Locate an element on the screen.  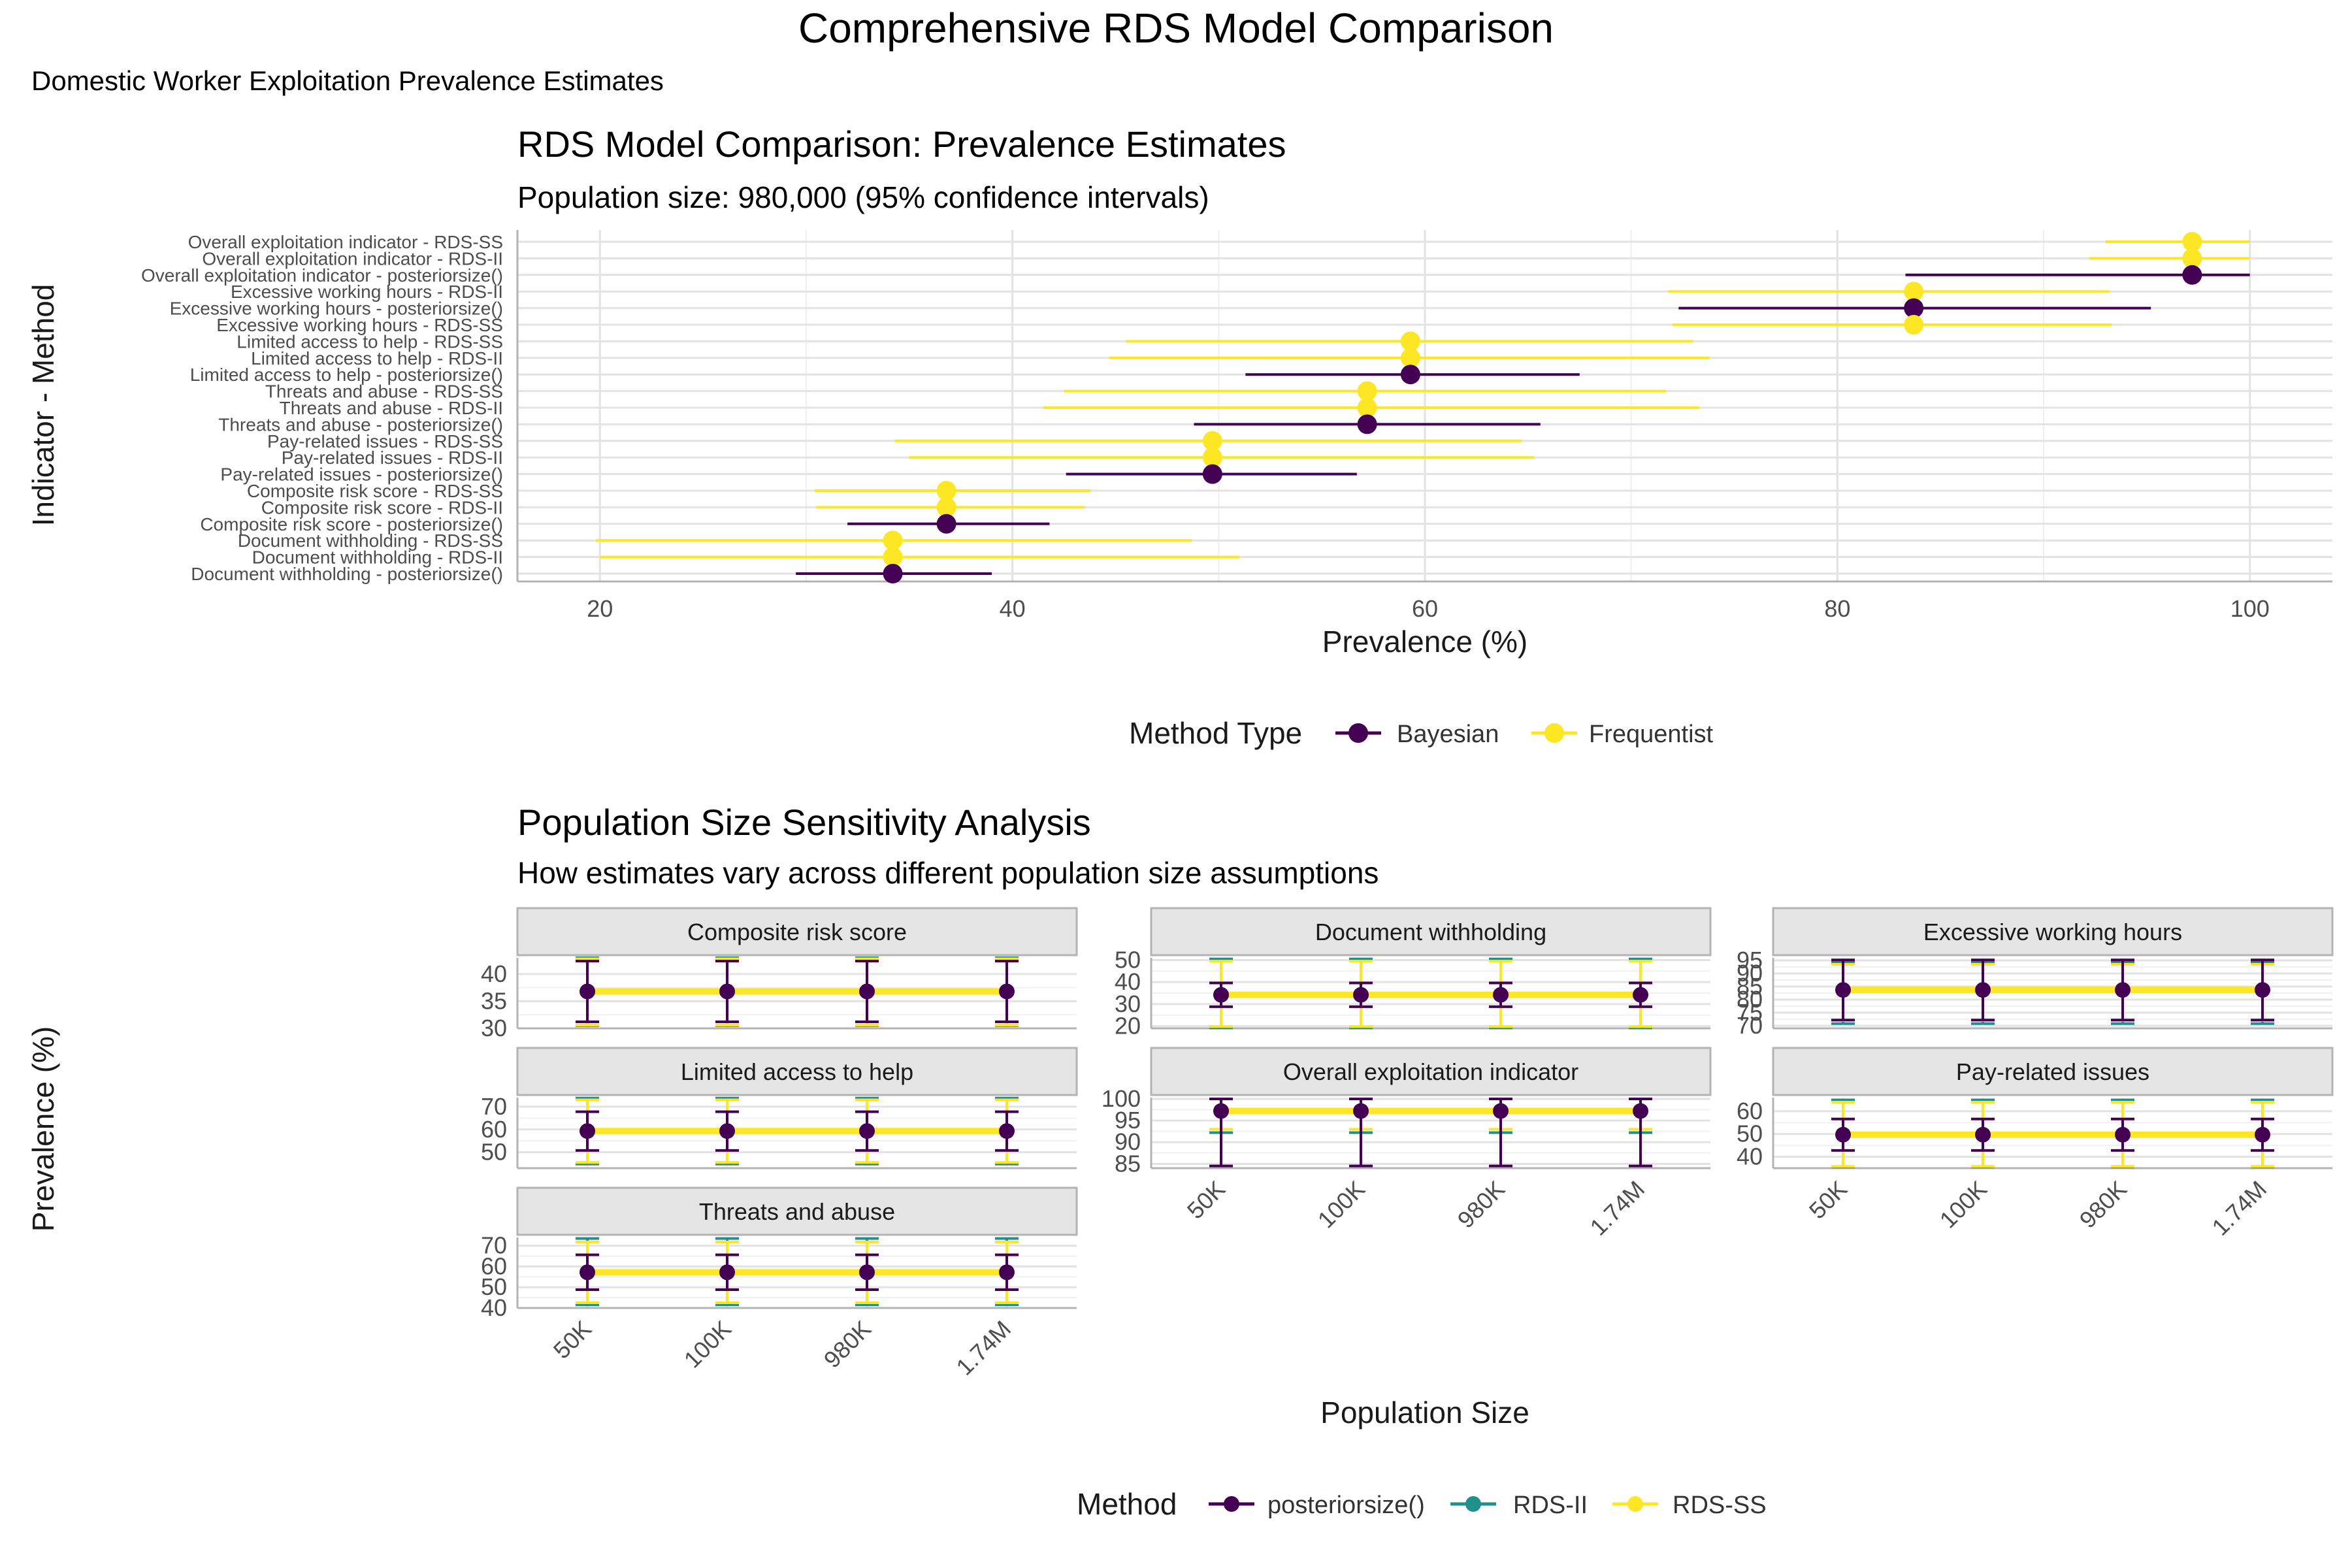
y-tick-label: Document withholding - posteriorsize() is located at coordinates (347, 574).